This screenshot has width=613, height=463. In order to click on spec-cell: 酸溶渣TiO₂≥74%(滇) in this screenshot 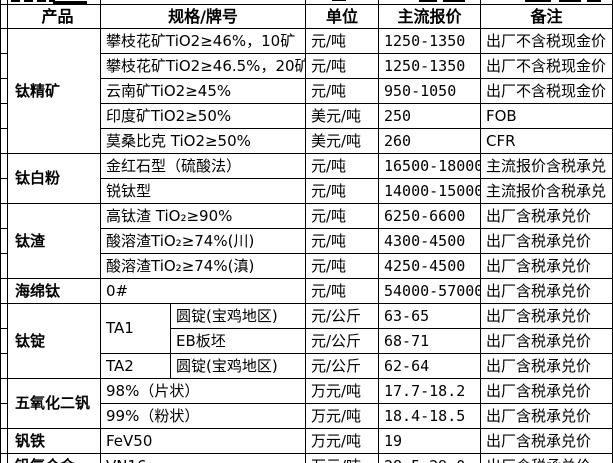, I will do `click(203, 265)`.